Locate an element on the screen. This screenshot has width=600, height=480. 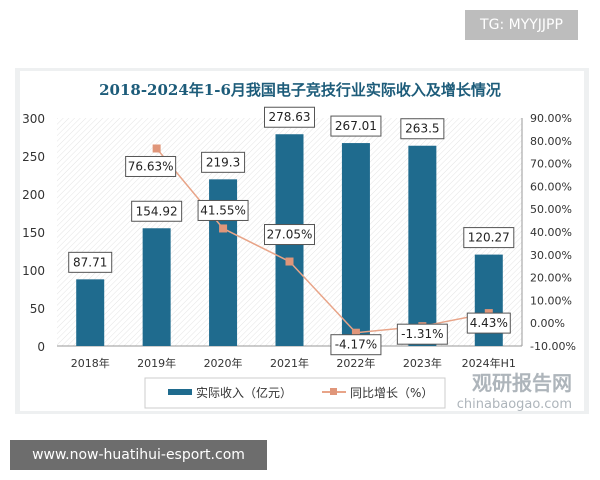
legend-line-label: 同比增长（%） is located at coordinates (391, 393).